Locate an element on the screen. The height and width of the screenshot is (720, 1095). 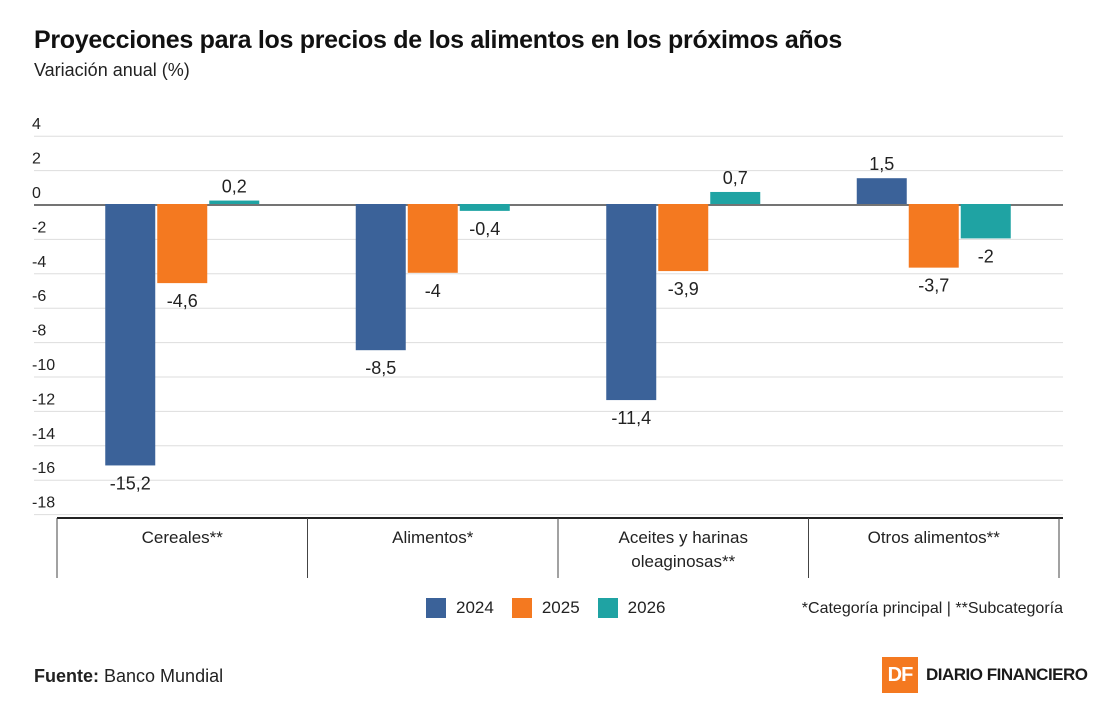
data-label: -3,7 is located at coordinates (933, 286).